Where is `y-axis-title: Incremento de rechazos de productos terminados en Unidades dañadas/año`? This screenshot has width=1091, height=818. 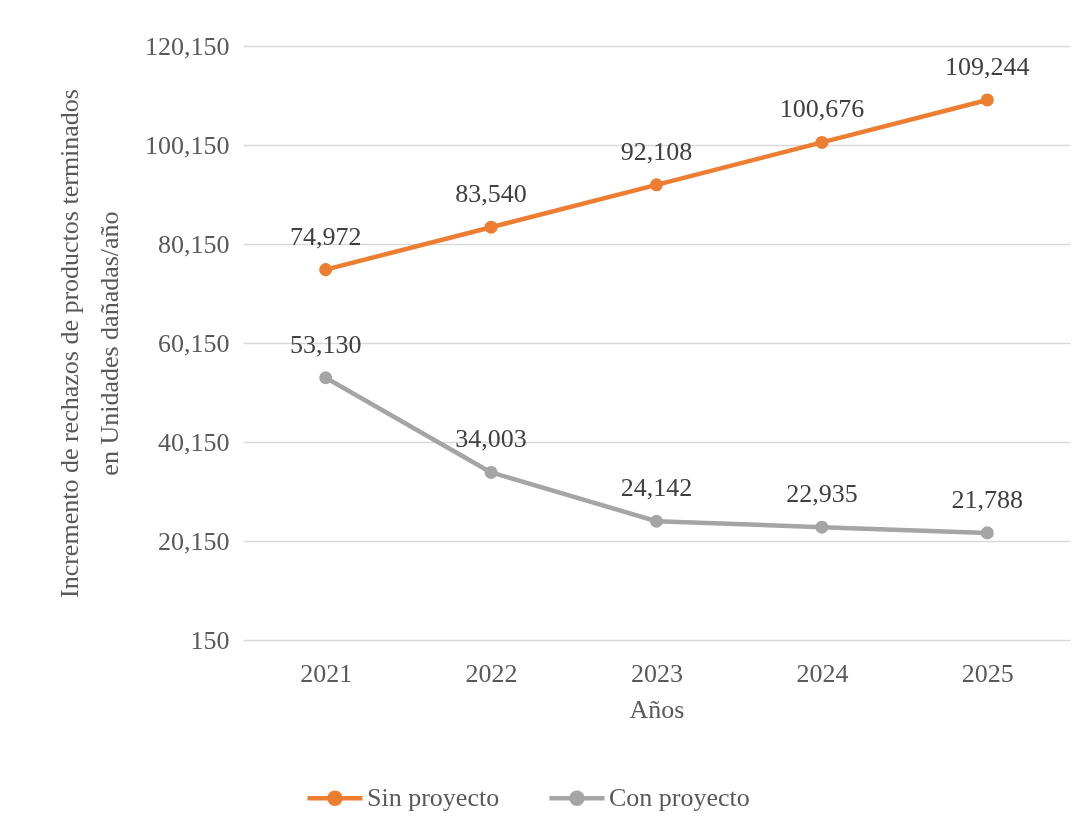 y-axis-title: Incremento de rechazos de productos terminados en Unidades dañadas/año is located at coordinates (89, 343).